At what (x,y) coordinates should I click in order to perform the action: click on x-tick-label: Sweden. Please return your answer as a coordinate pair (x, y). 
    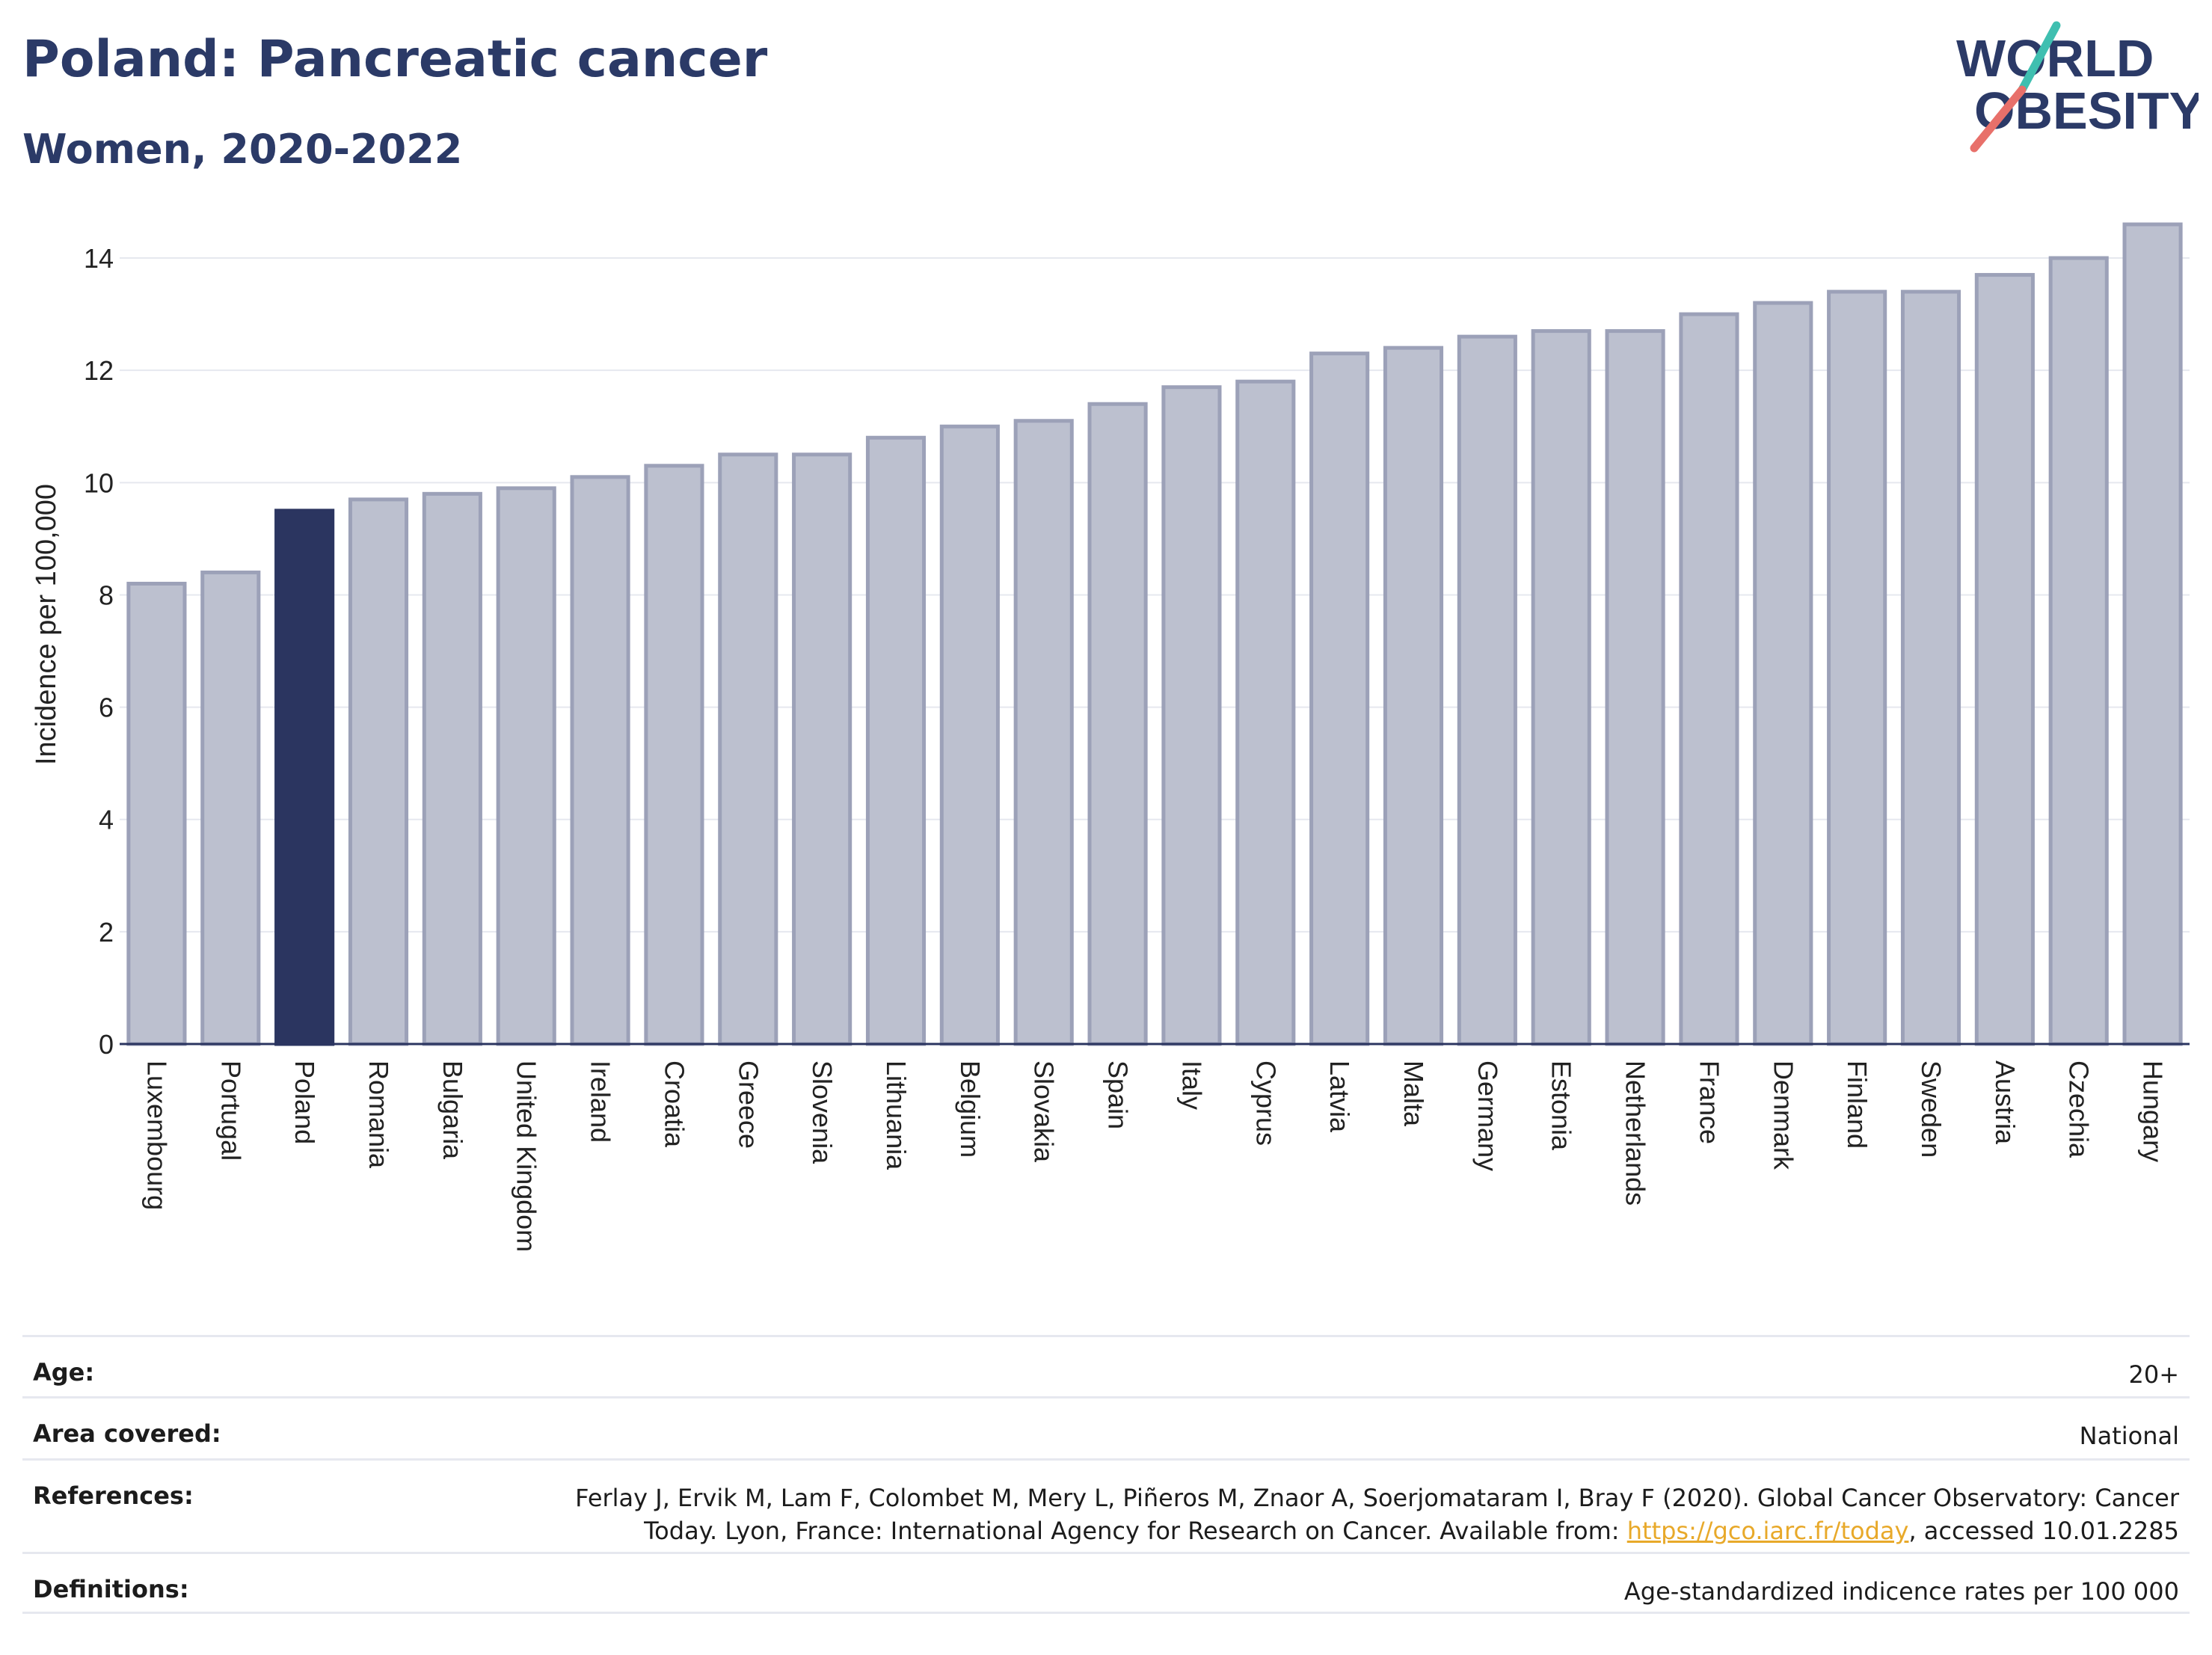
    Looking at the image, I should click on (1931, 1109).